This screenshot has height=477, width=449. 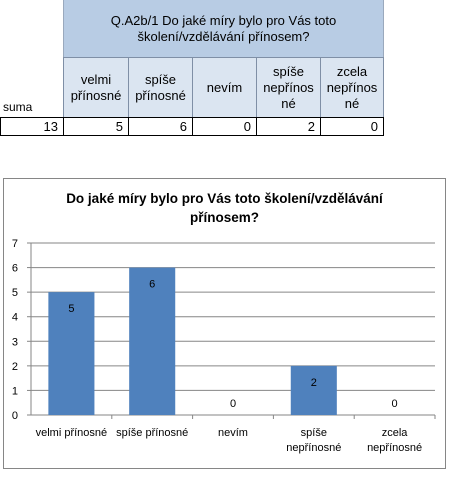 What do you see at coordinates (224, 126) in the screenshot?
I see `value-cell-nevim: 0` at bounding box center [224, 126].